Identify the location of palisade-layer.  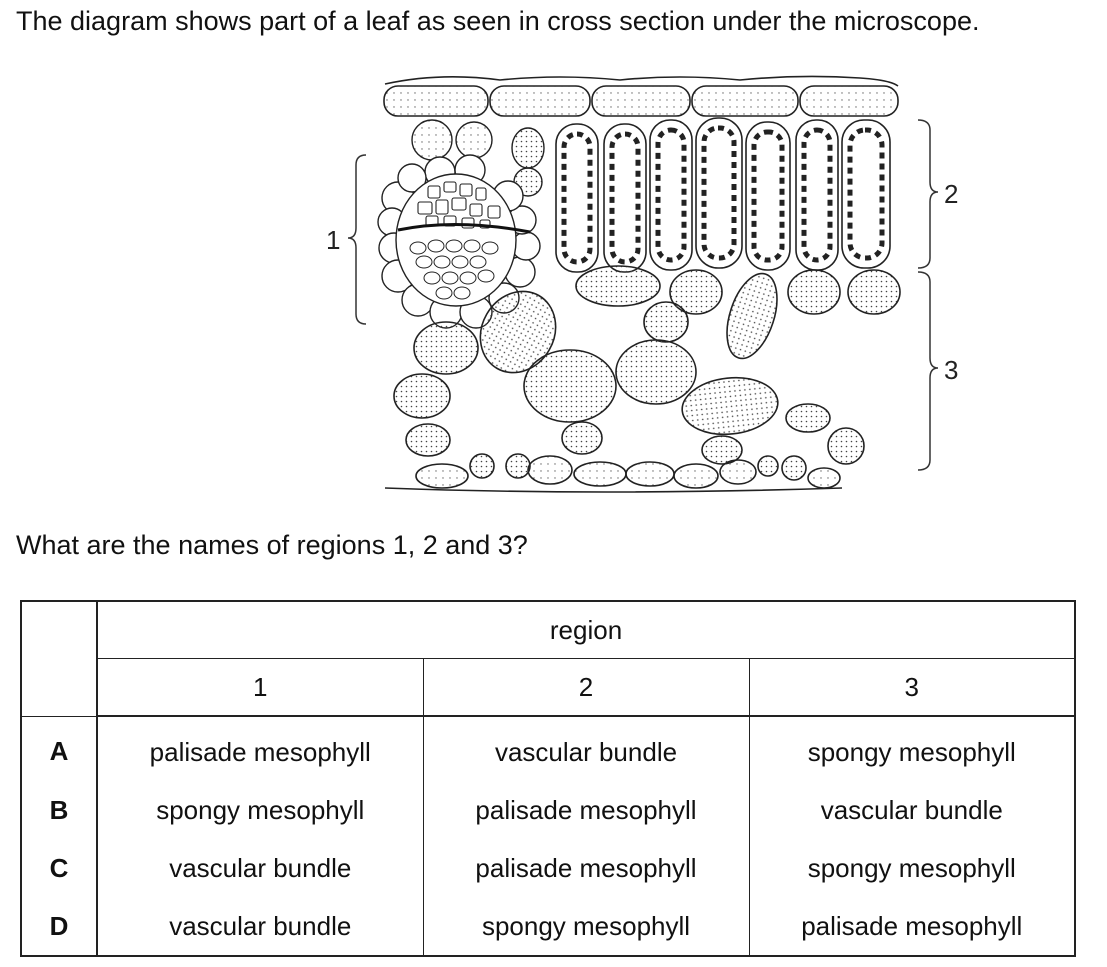
(723, 195).